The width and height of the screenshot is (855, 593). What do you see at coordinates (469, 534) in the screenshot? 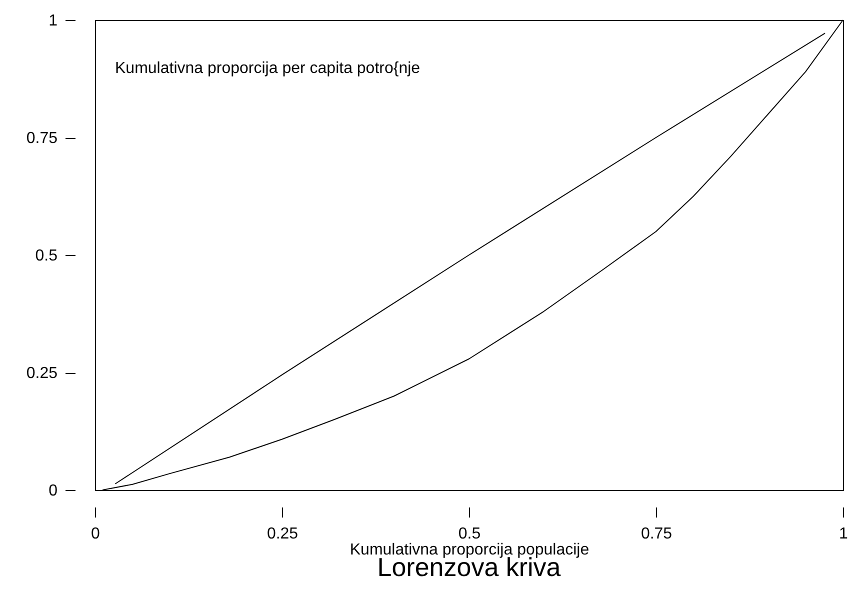
I see `x-tick-label: 0.5` at bounding box center [469, 534].